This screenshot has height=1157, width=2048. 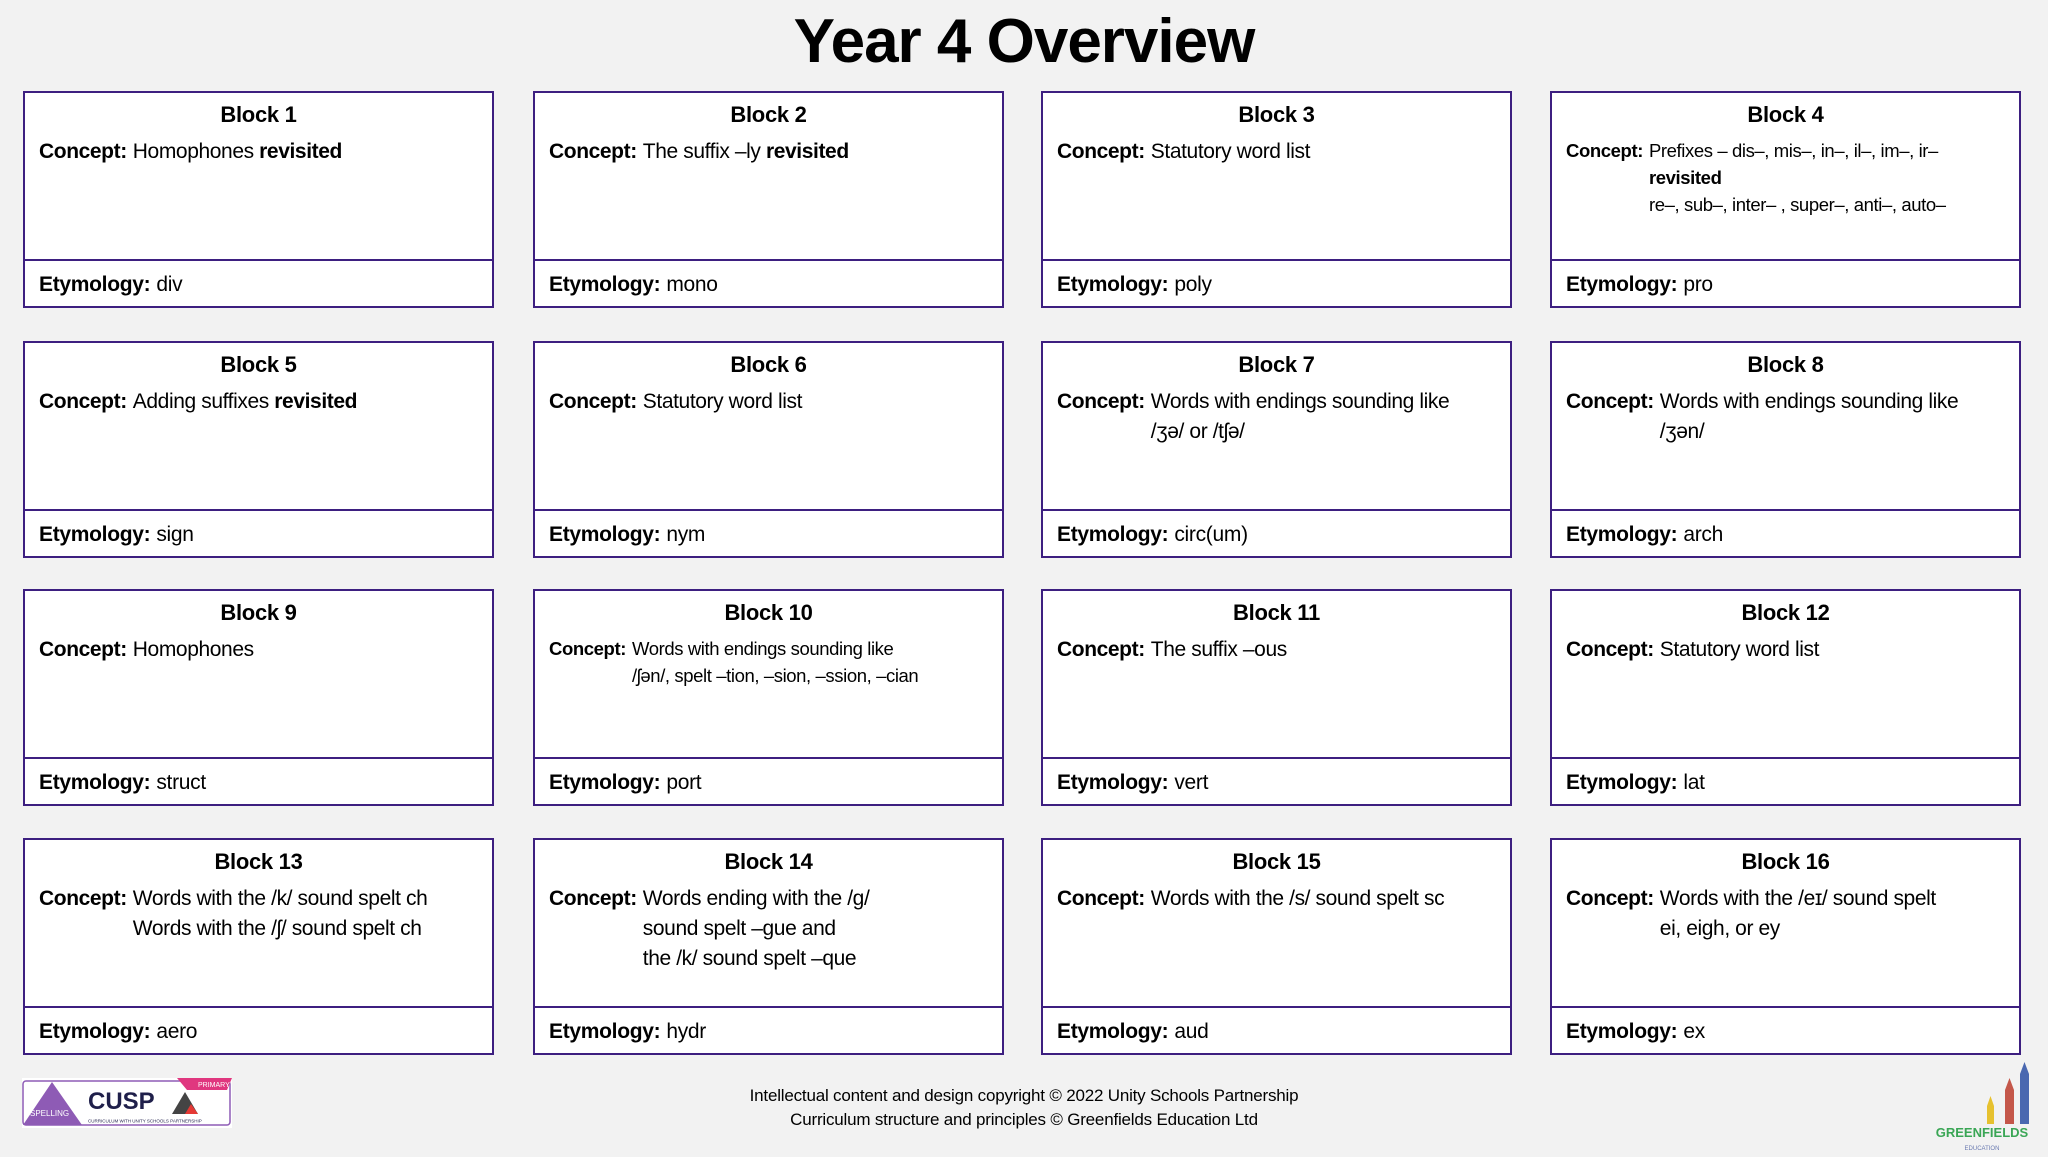 I want to click on concept-line: re–, sub–, inter– , super–, anti–, auto–, so click(x=1797, y=204).